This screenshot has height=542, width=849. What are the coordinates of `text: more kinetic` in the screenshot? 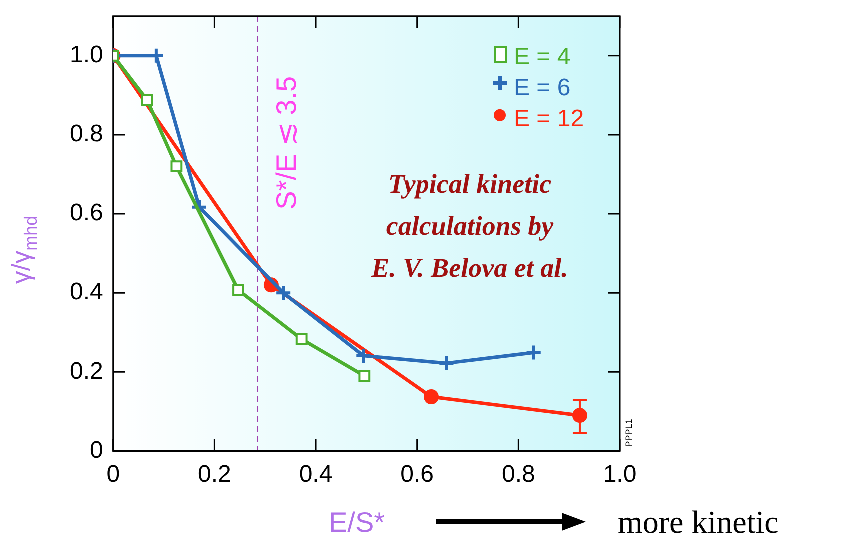 It's located at (698, 522).